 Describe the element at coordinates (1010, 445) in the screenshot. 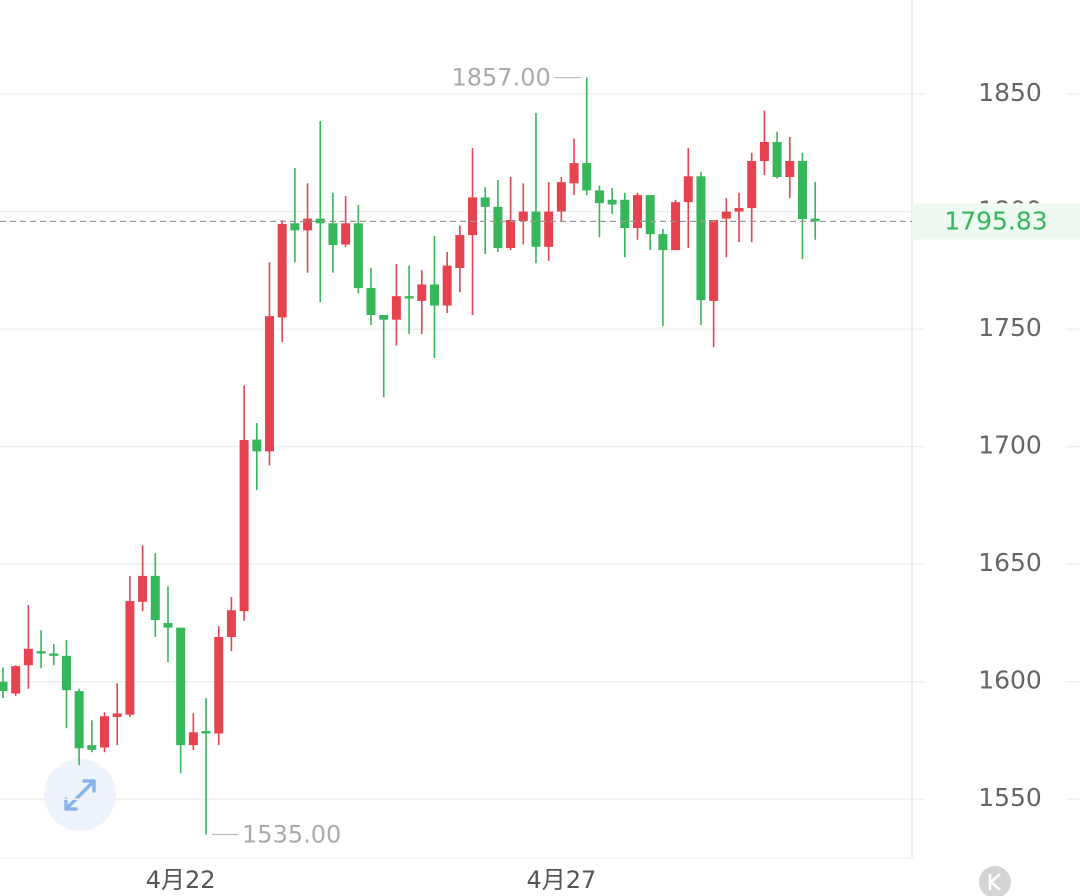

I see `y-tick-label: 1700` at that location.